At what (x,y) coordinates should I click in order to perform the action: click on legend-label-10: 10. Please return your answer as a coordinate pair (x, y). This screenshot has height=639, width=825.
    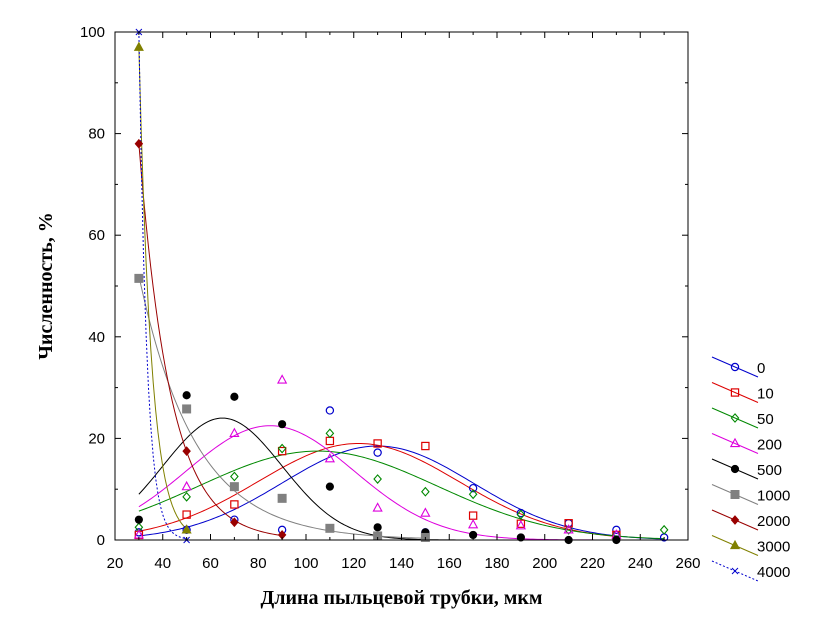
    Looking at the image, I should click on (765, 394).